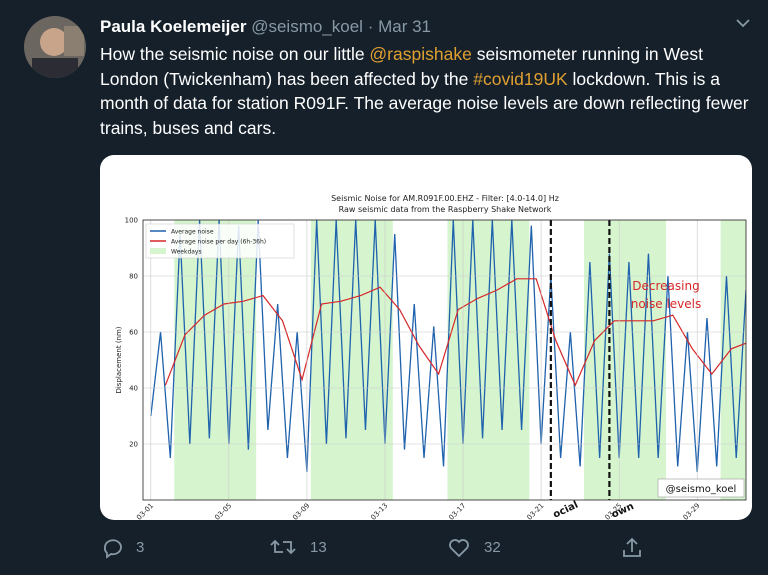  Describe the element at coordinates (666, 295) in the screenshot. I see `annotation: Decreasing noise levels` at that location.